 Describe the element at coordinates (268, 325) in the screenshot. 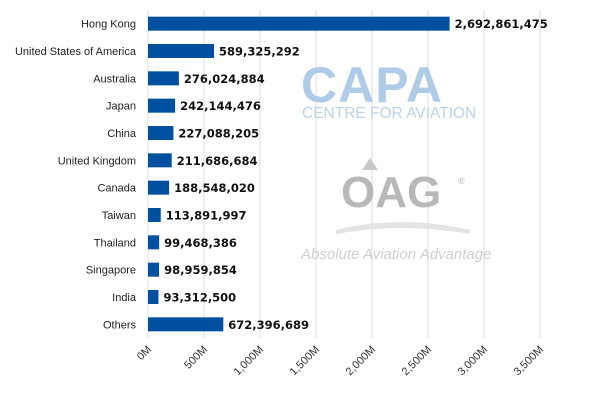

I see `value-label: 672,396,689` at that location.